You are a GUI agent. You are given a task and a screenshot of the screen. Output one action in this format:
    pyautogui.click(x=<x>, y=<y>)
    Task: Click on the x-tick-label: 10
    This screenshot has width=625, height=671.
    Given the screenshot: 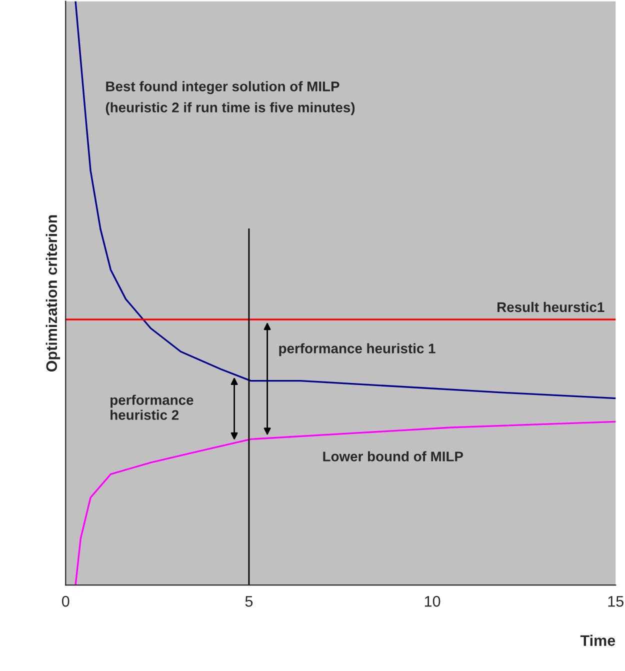 What is the action you would take?
    pyautogui.click(x=432, y=601)
    